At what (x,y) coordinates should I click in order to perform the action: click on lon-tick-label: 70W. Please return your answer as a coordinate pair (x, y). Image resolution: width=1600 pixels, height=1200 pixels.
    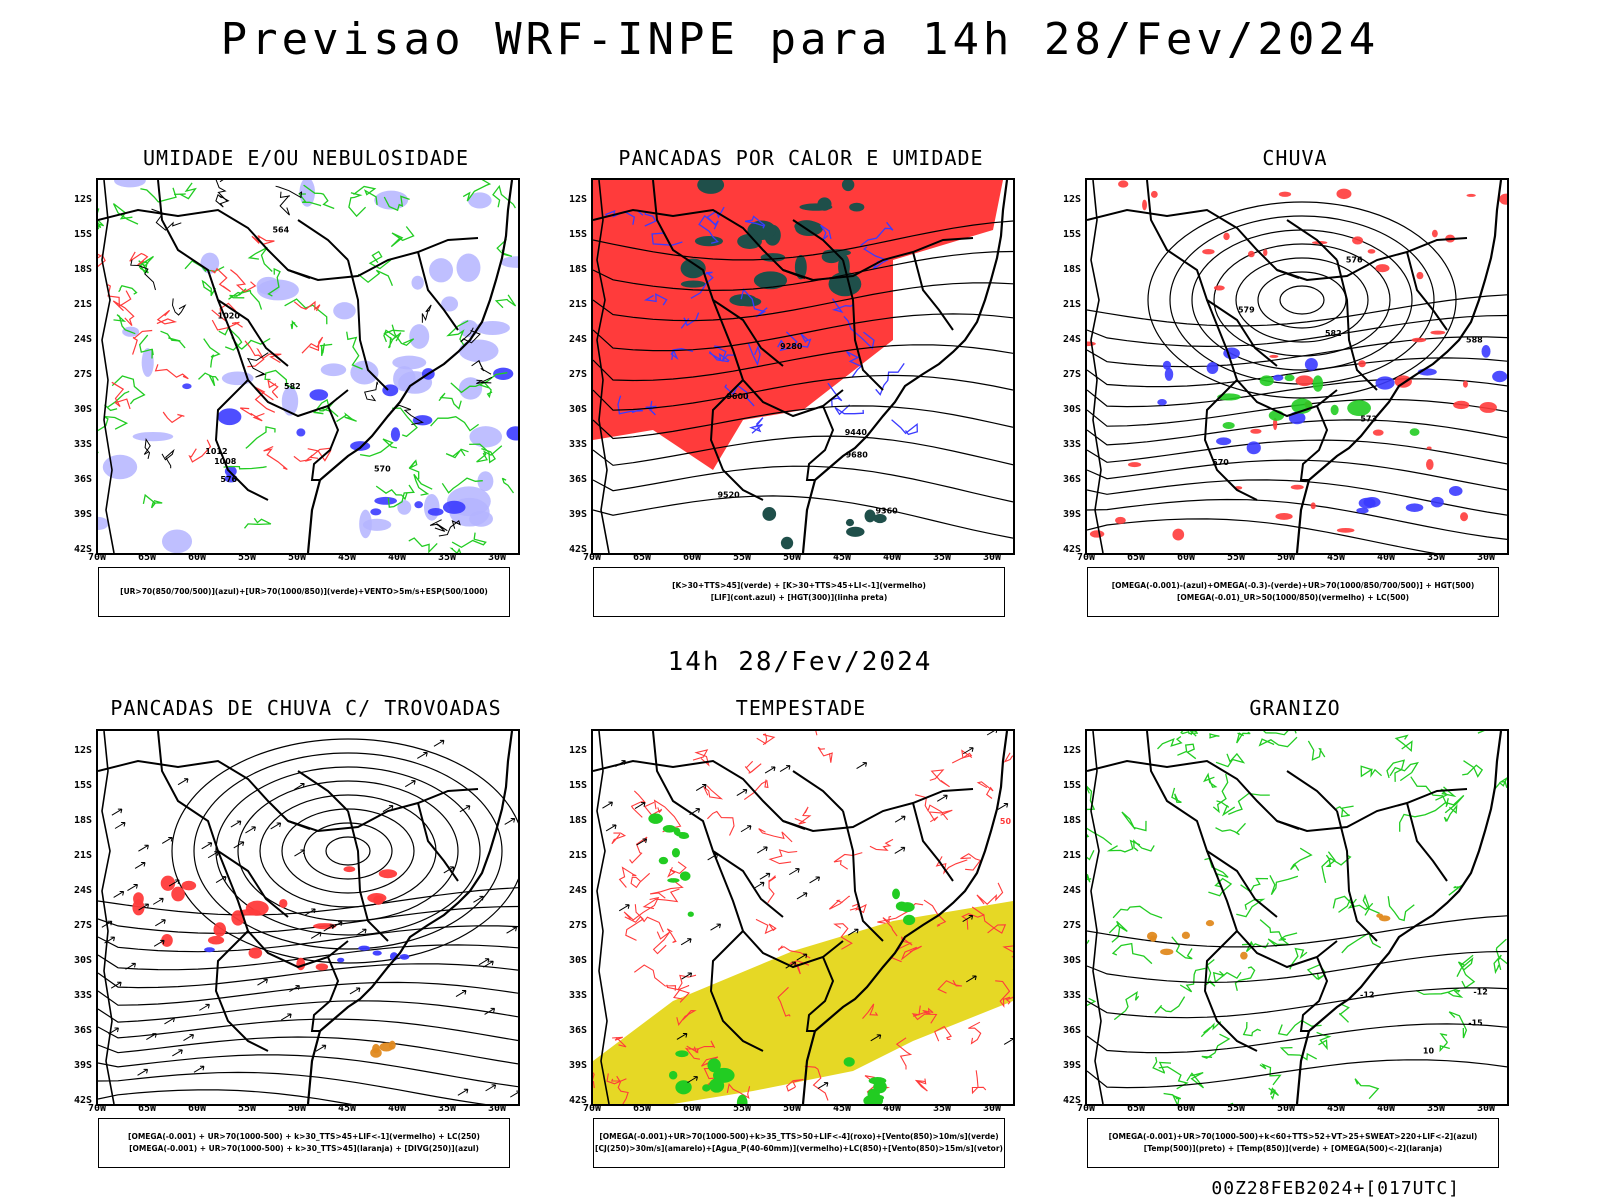
    Looking at the image, I should click on (592, 557).